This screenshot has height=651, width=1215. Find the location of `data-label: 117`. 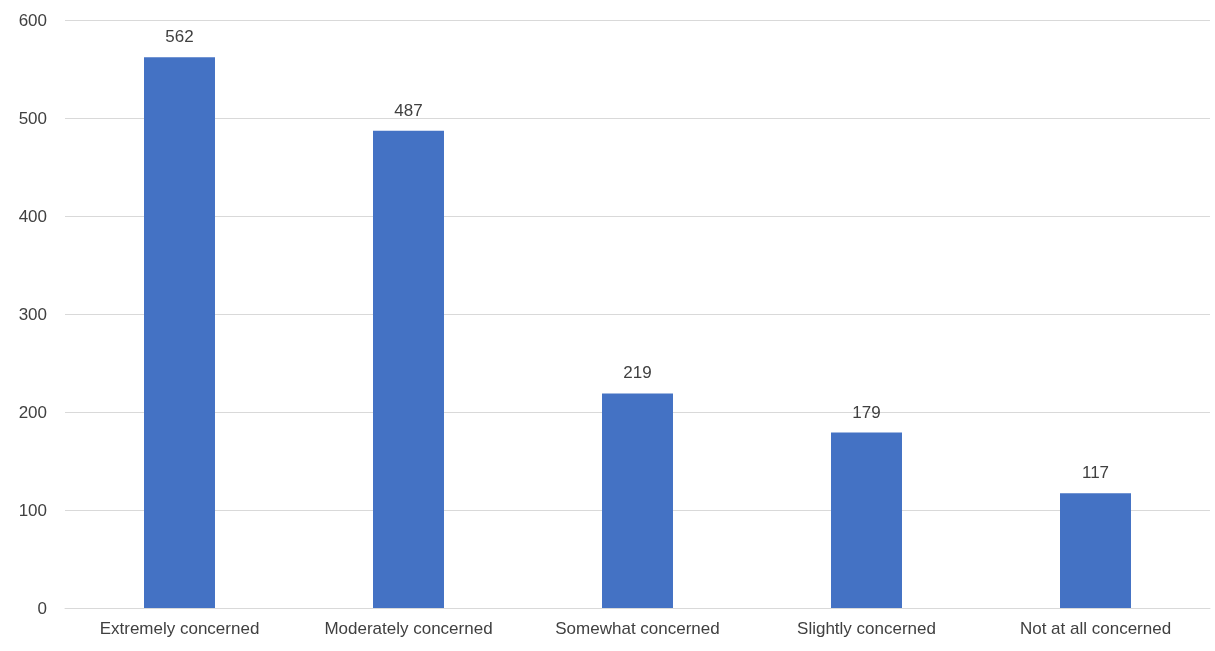

data-label: 117 is located at coordinates (1095, 473).